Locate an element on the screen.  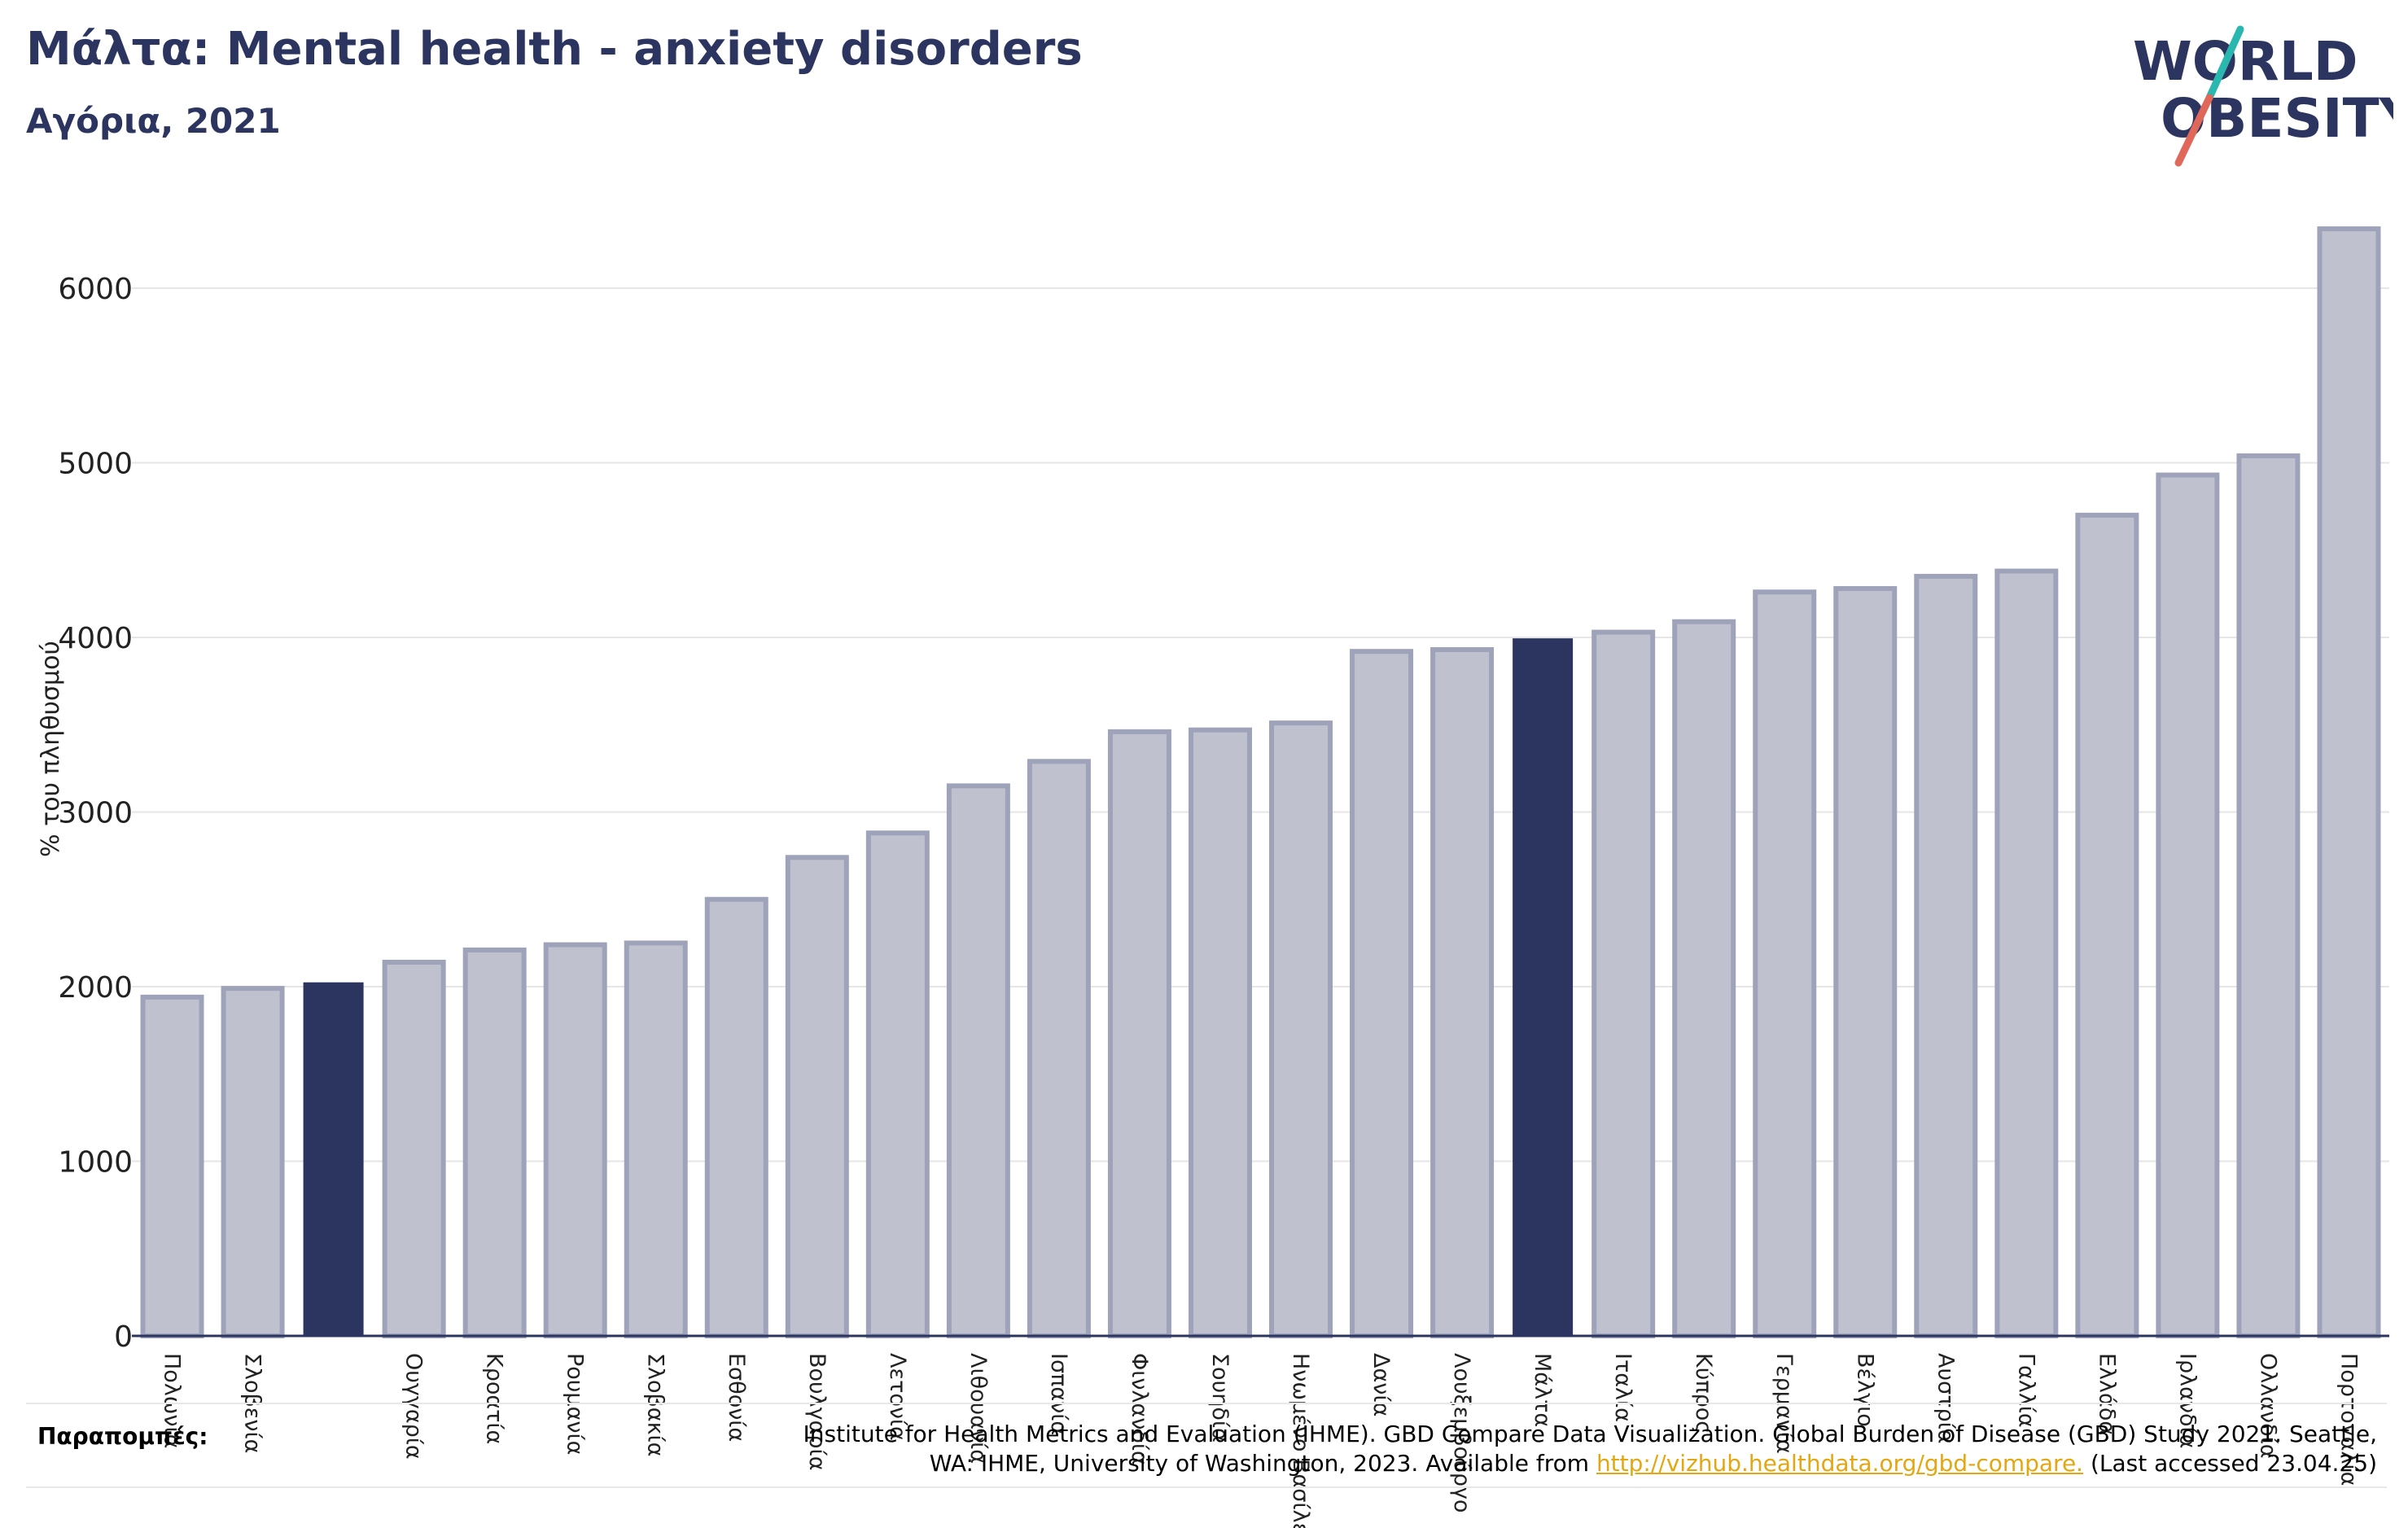
x-tick-label: Σλοβακία is located at coordinates (655, 1405).